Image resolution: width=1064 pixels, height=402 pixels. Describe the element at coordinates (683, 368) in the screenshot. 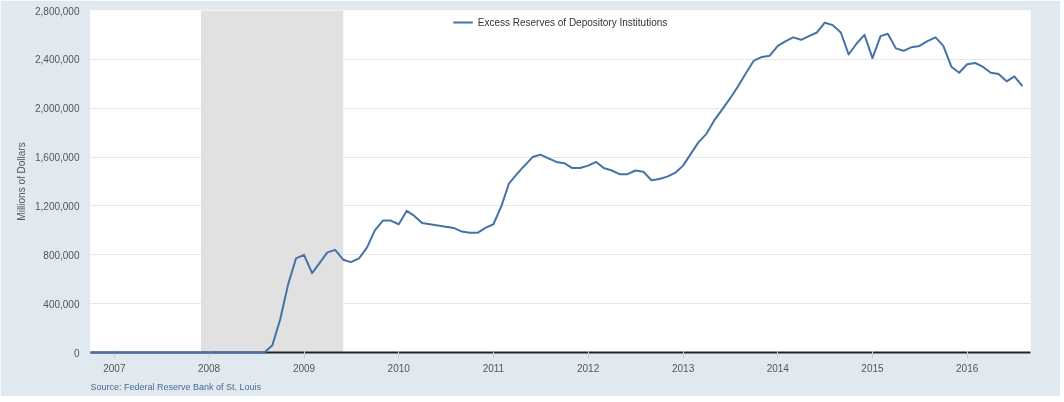

I see `x-tick-label: 2013` at that location.